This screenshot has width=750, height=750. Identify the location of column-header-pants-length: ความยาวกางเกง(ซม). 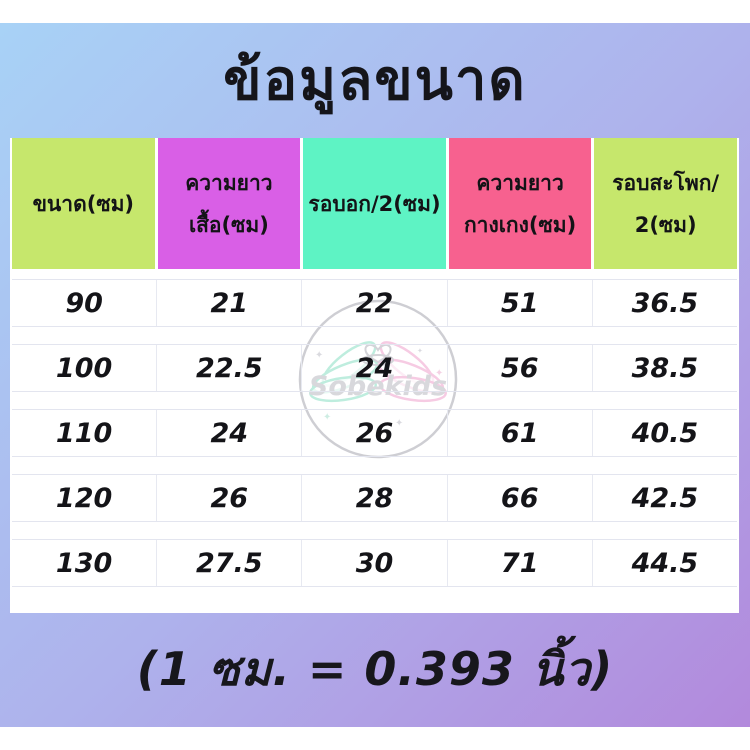
(520, 203).